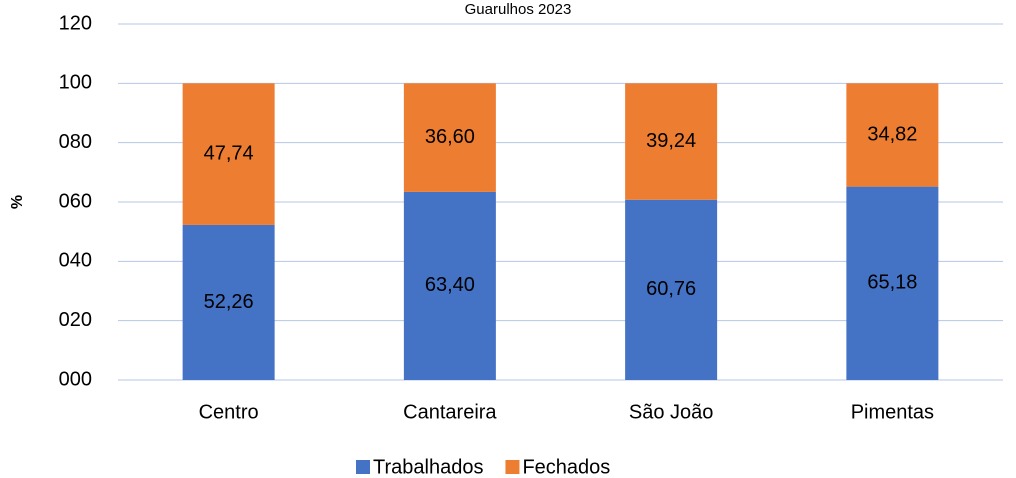  I want to click on data-label: 36,60, so click(450, 137).